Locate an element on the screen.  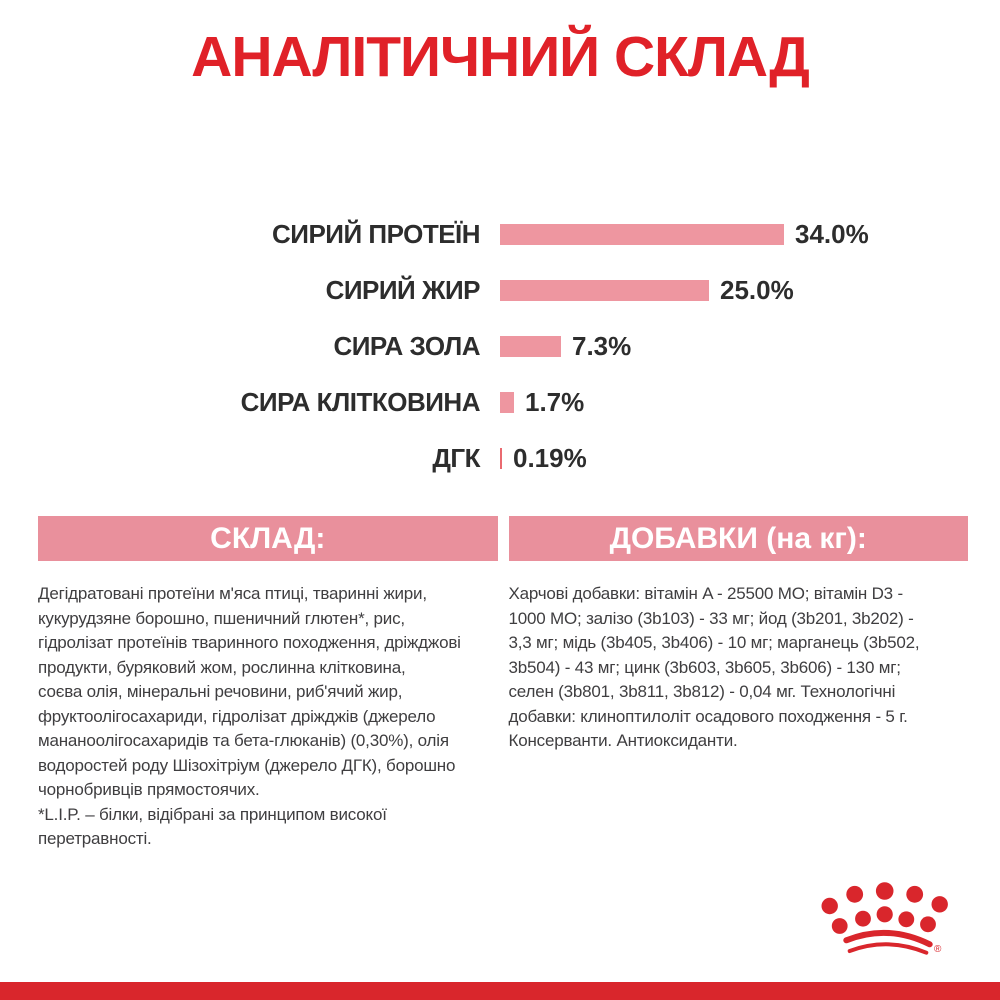
chart-row: СИРА ЗОЛА 7.3% is located at coordinates (500, 346).